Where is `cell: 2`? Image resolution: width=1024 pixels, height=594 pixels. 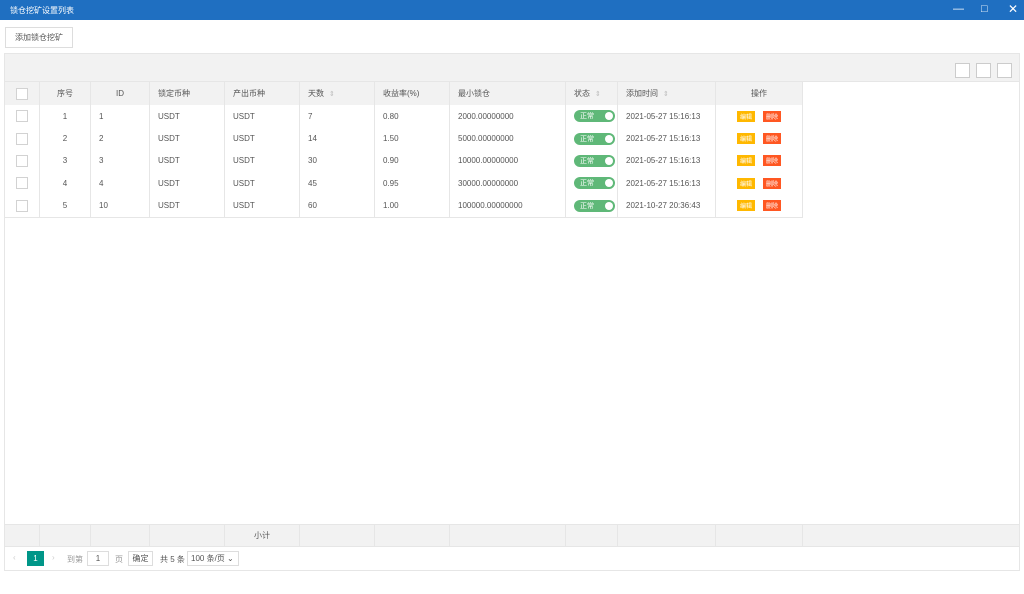 cell: 2 is located at coordinates (120, 138).